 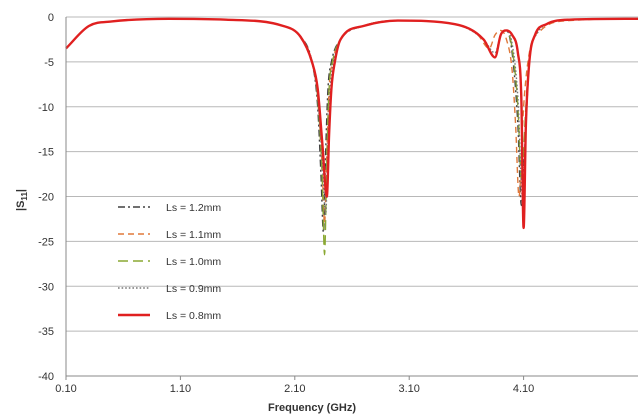 What do you see at coordinates (193, 208) in the screenshot?
I see `legend-label: Ls = 1.2mm` at bounding box center [193, 208].